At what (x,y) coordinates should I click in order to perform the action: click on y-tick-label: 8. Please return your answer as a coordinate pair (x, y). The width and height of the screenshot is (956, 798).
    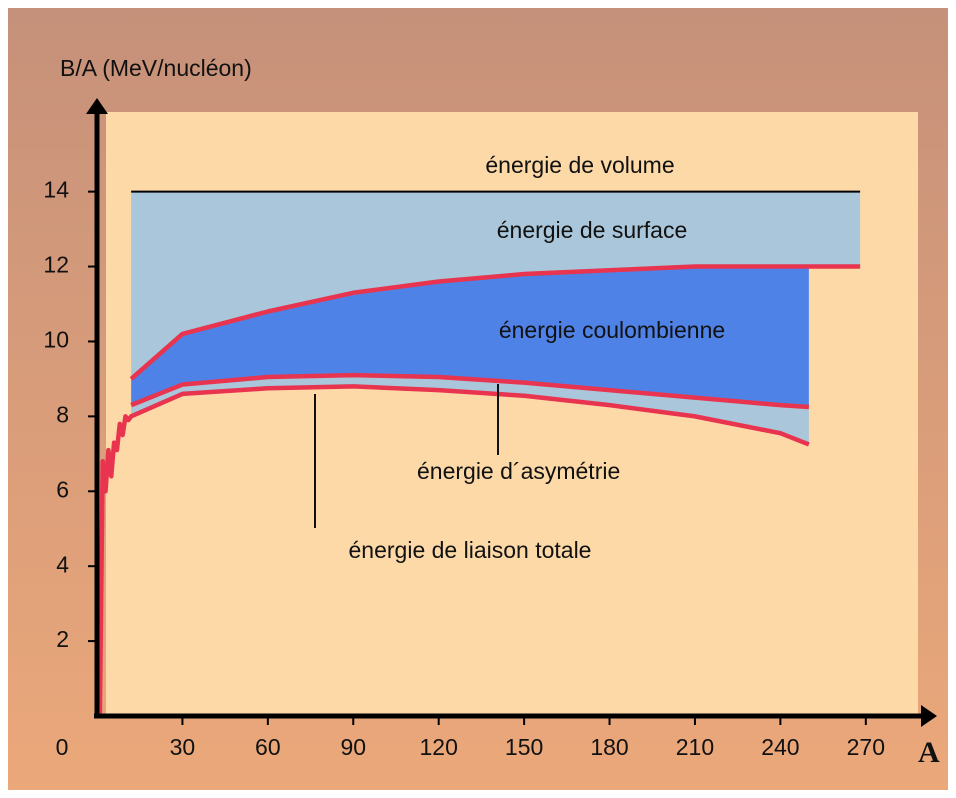
    Looking at the image, I should click on (62, 414).